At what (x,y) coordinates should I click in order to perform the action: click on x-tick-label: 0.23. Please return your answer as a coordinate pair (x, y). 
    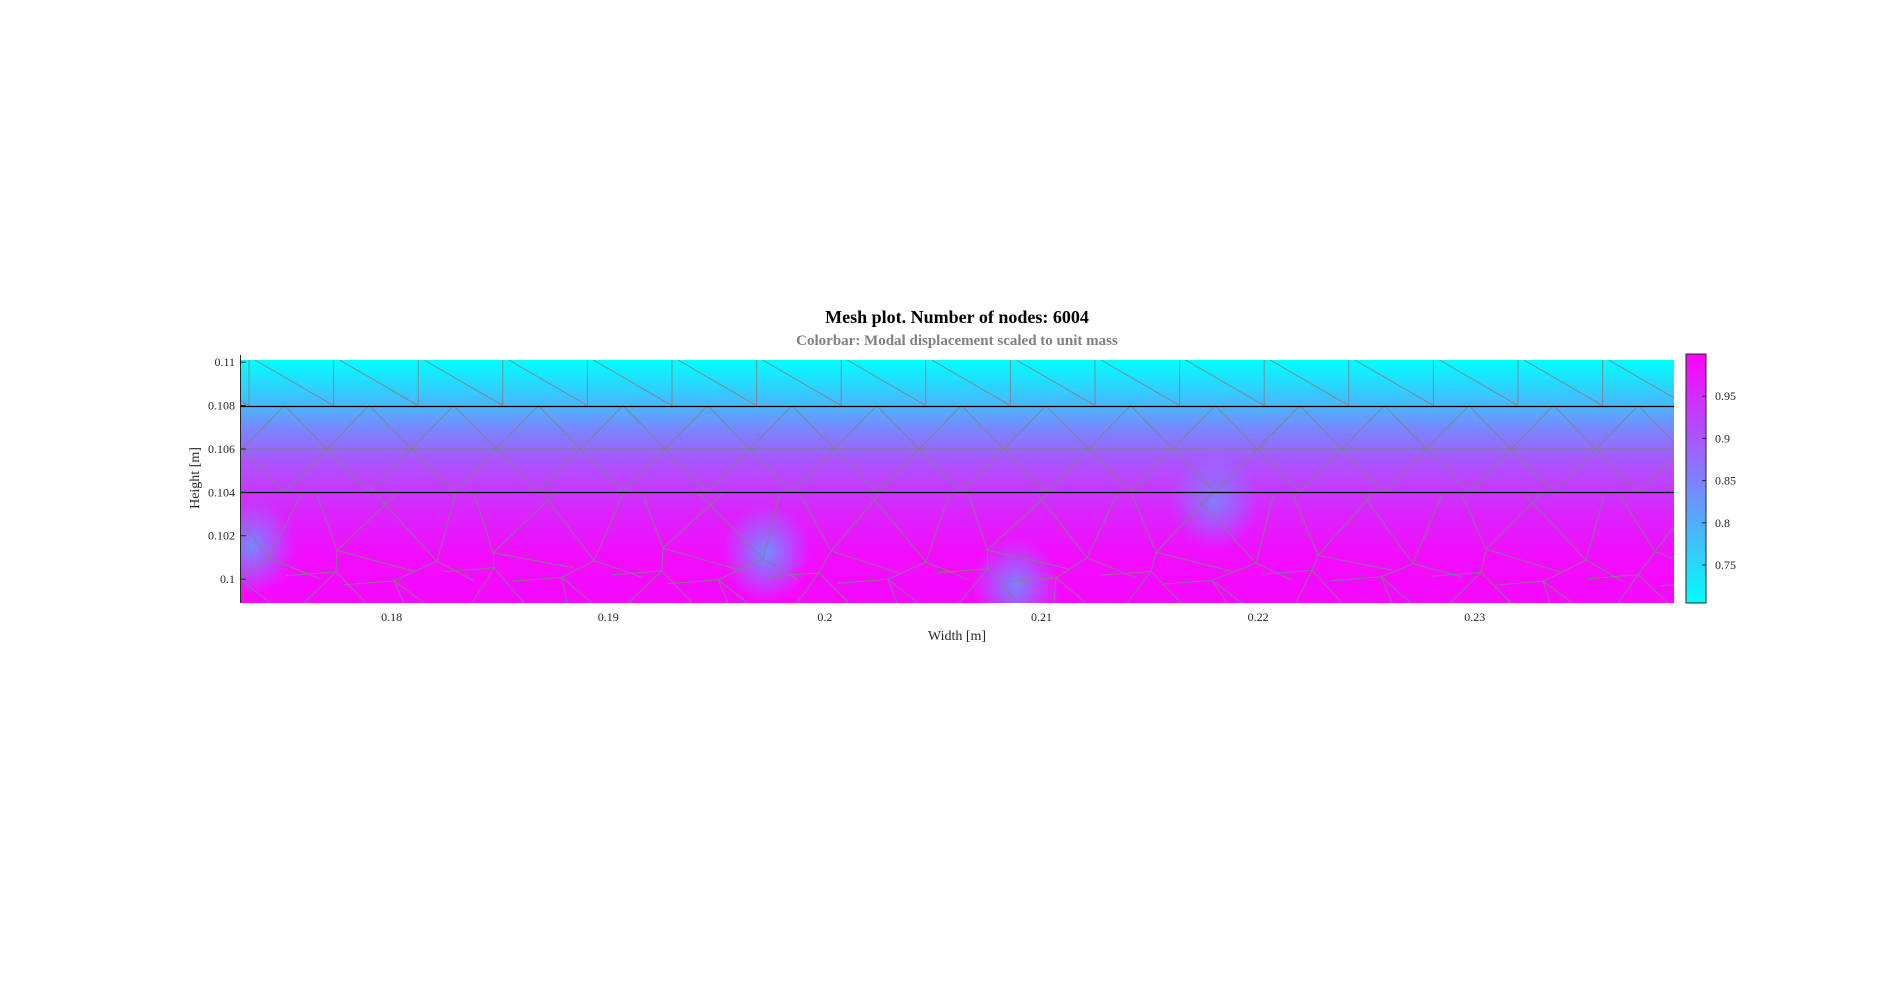
    Looking at the image, I should click on (1474, 617).